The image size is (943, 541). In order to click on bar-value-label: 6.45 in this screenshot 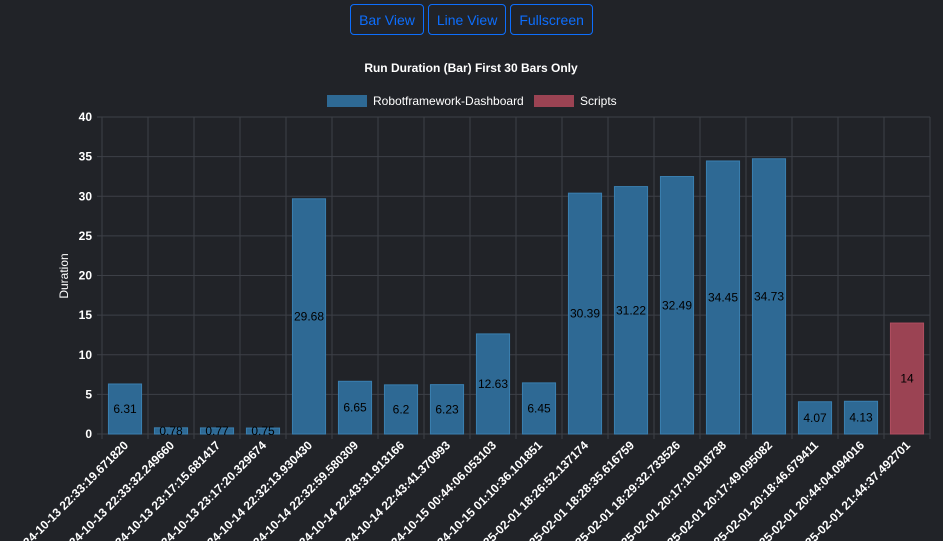, I will do `click(539, 408)`.